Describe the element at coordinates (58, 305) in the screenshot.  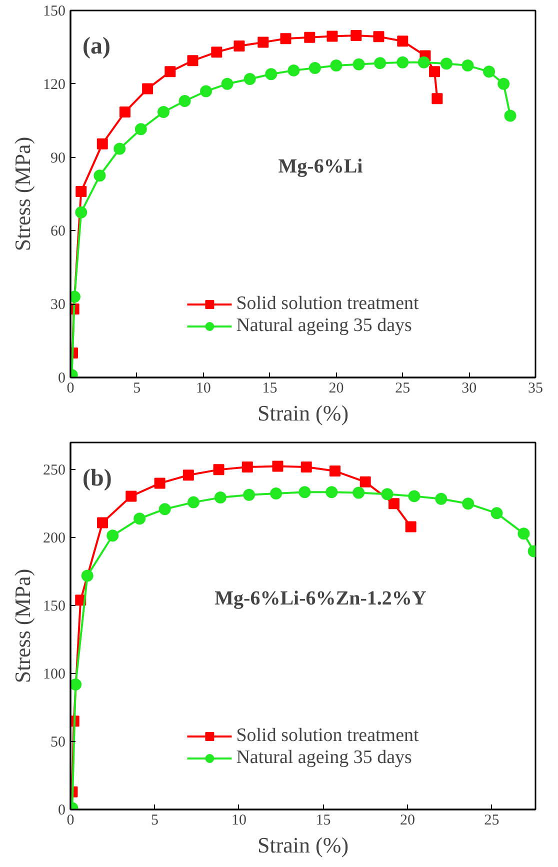
I see `y-tick-label: 30` at that location.